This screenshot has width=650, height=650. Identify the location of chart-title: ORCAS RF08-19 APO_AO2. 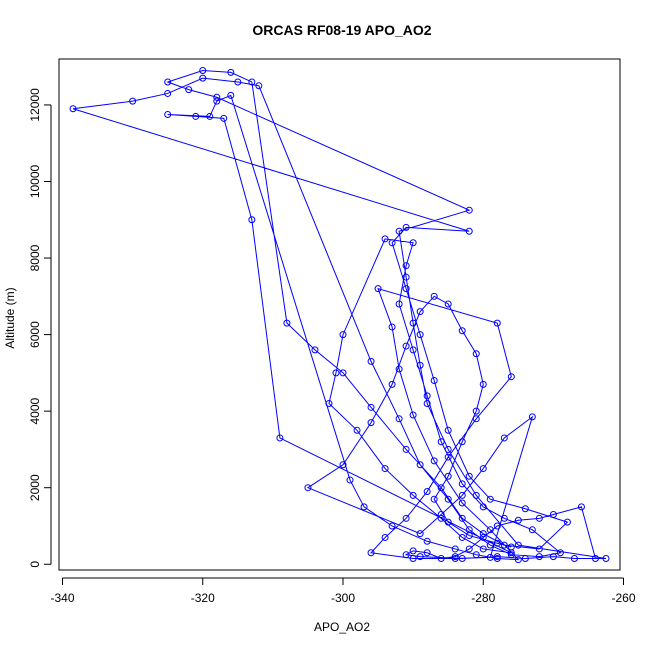
(341, 30).